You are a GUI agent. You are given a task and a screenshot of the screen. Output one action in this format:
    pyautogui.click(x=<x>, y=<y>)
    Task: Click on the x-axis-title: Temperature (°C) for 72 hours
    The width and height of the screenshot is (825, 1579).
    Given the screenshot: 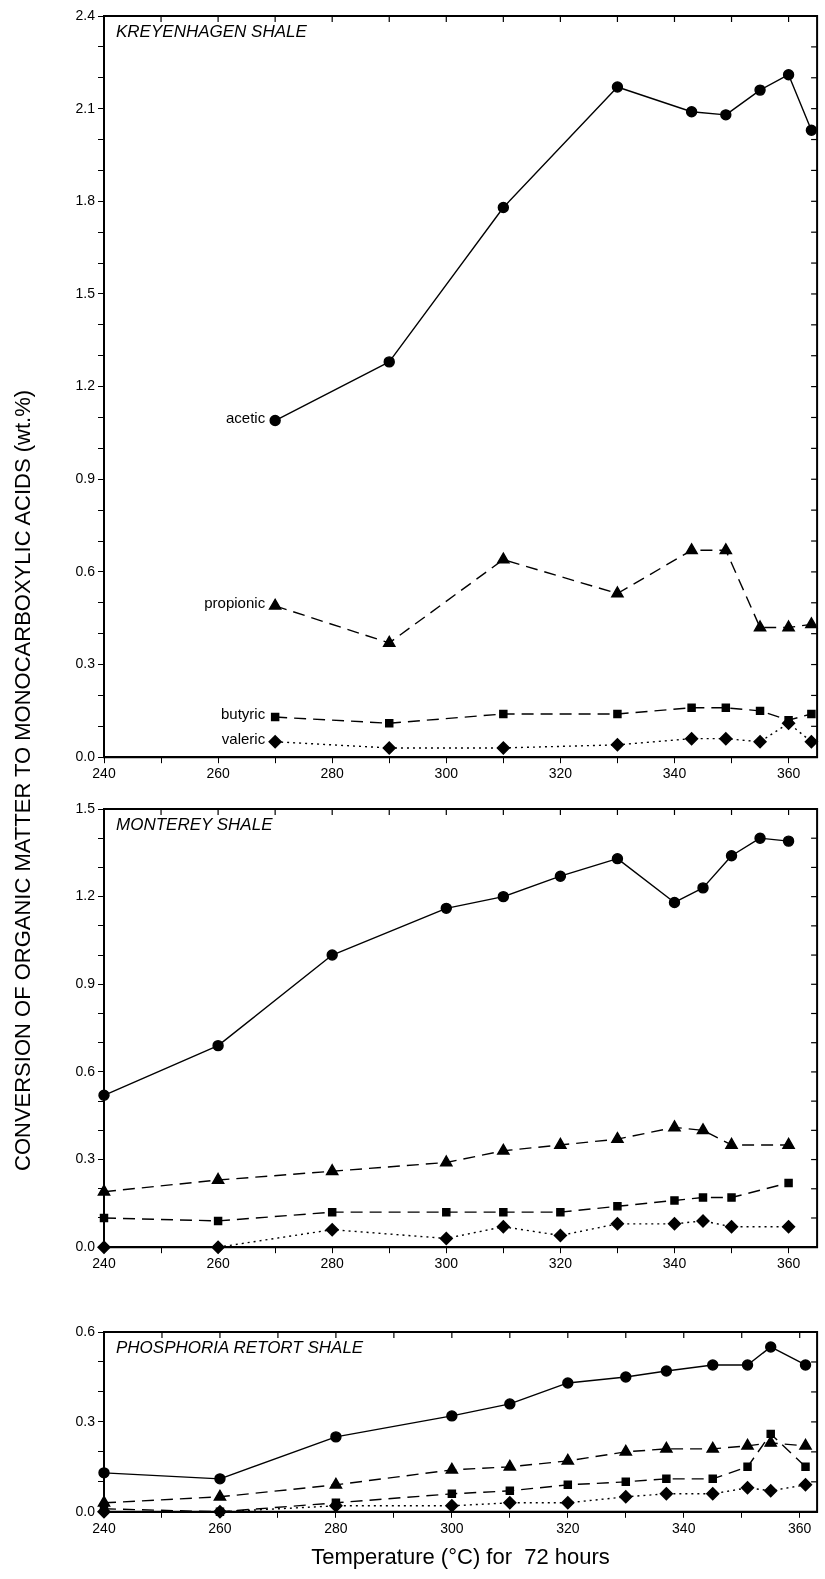 What is the action you would take?
    pyautogui.click(x=460, y=1556)
    